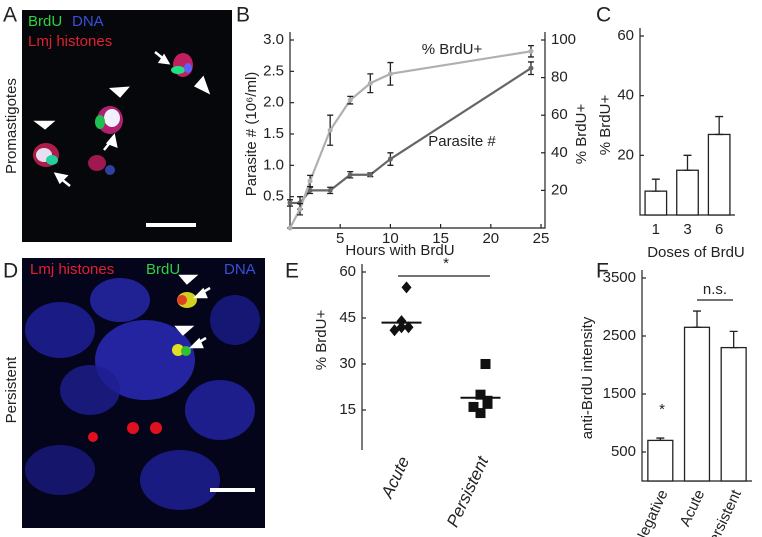 The height and width of the screenshot is (537, 762). Describe the element at coordinates (273, 196) in the screenshot. I see `y-tick-label: 0.5` at that location.